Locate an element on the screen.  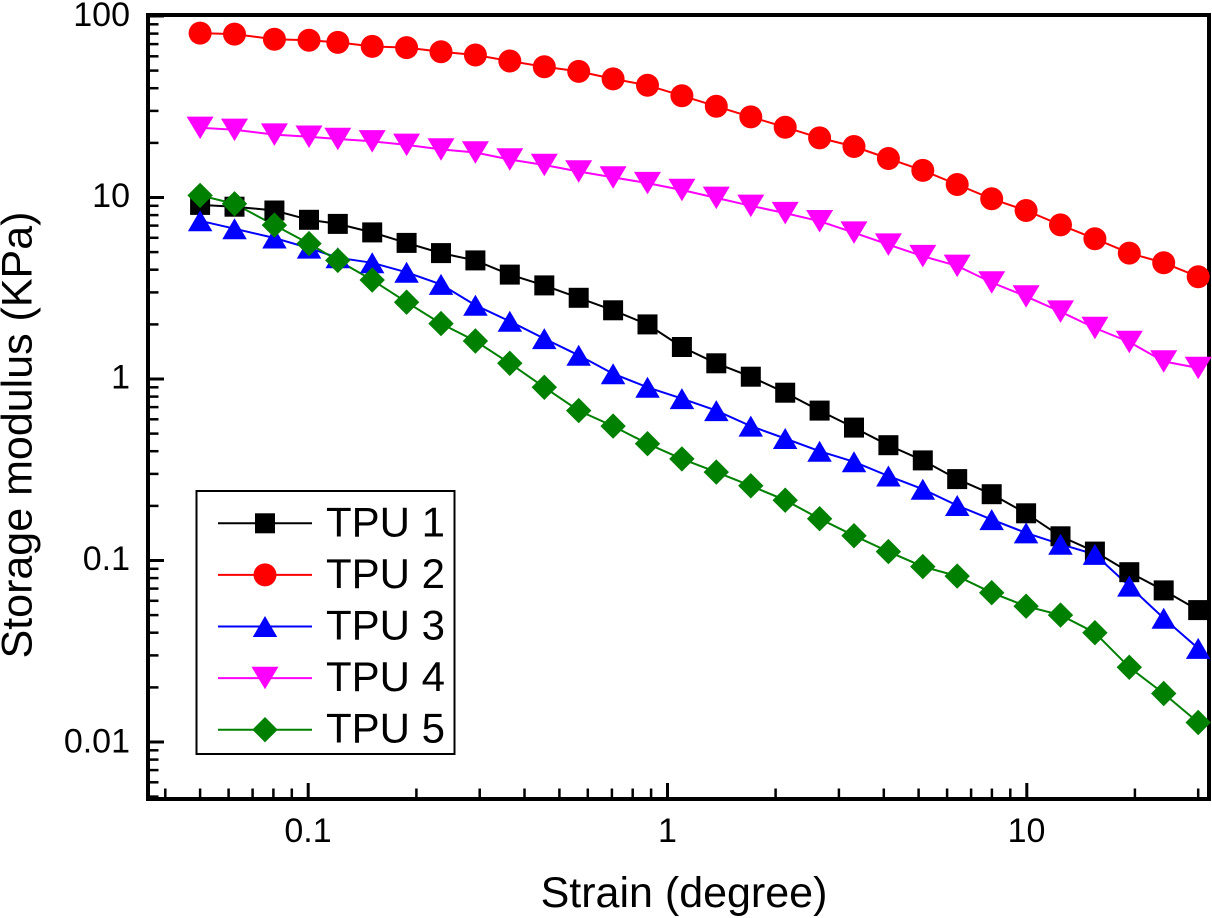
svg-text: TPU 2 is located at coordinates (385, 573).